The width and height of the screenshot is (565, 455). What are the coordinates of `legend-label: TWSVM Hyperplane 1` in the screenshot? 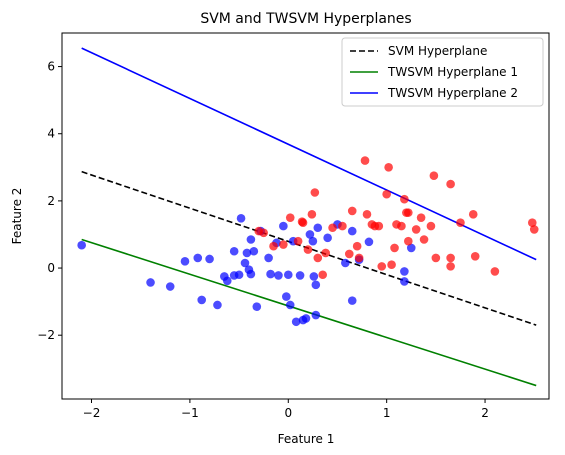 It's located at (452, 72).